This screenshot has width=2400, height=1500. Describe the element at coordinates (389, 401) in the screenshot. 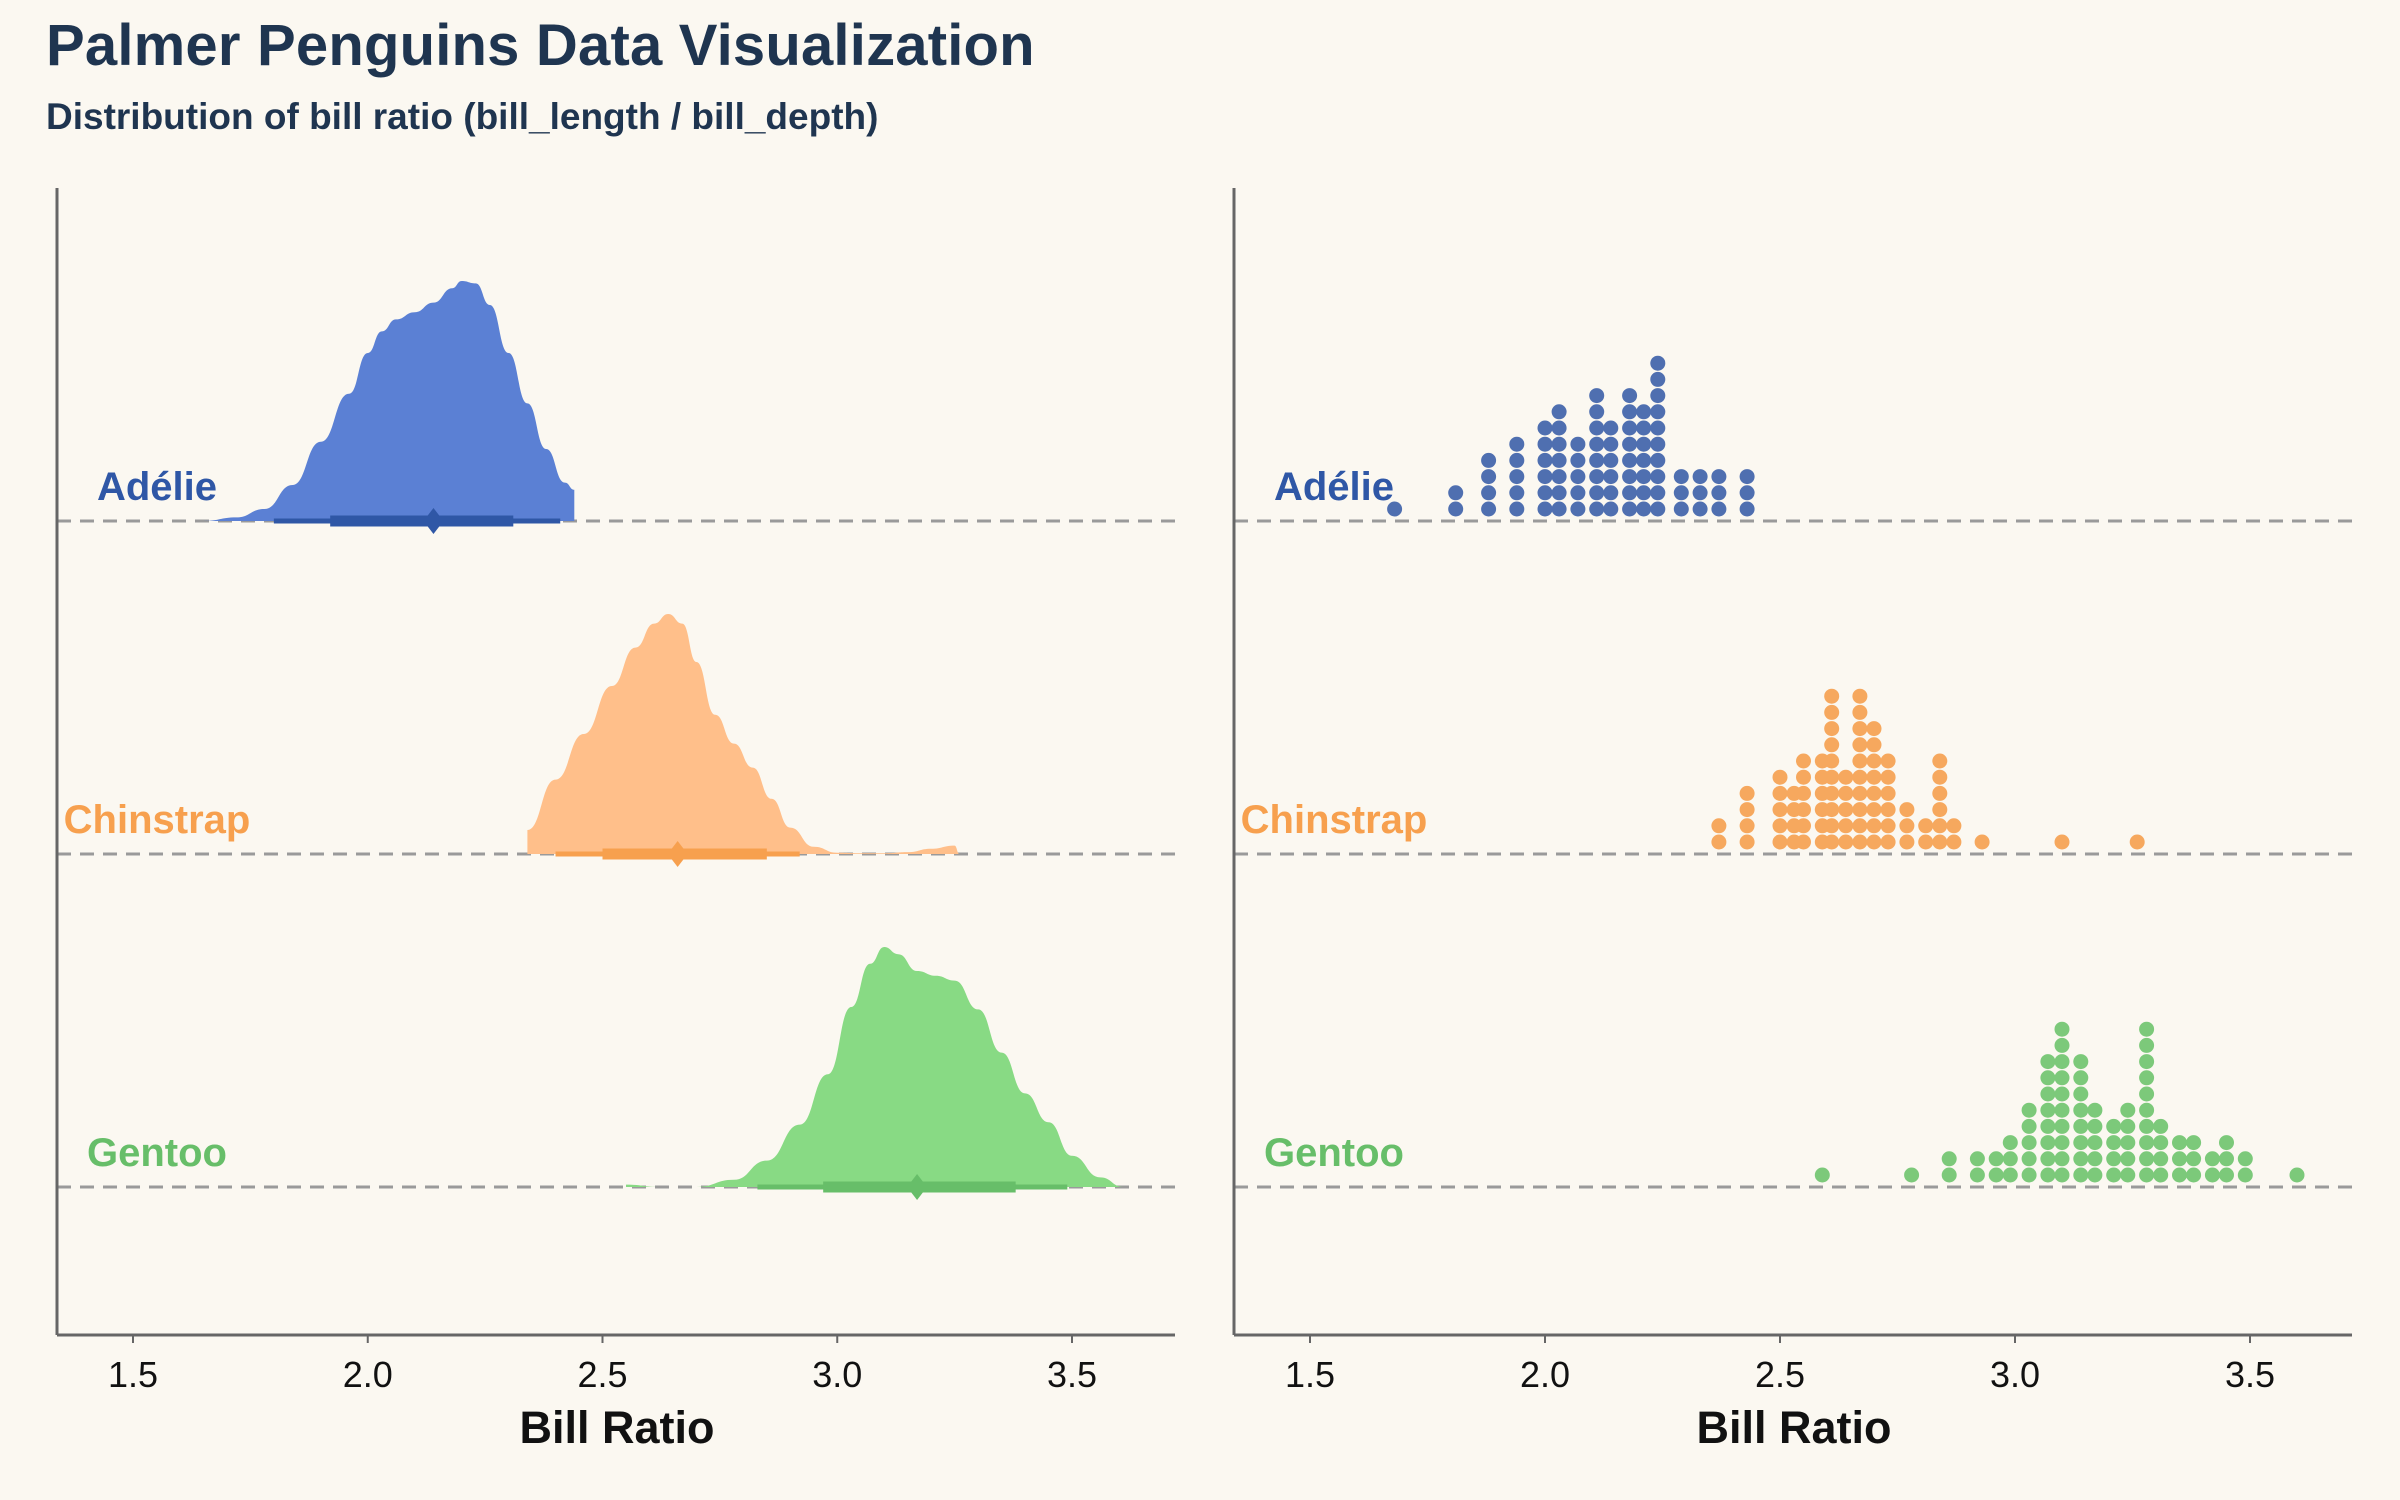

I see `density-adélie` at that location.